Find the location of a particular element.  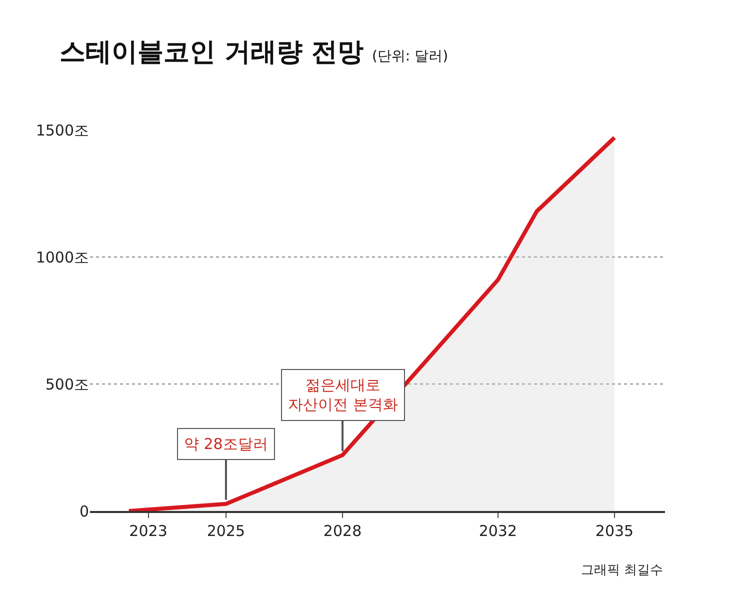

x-tick-label: 2028 is located at coordinates (342, 531).